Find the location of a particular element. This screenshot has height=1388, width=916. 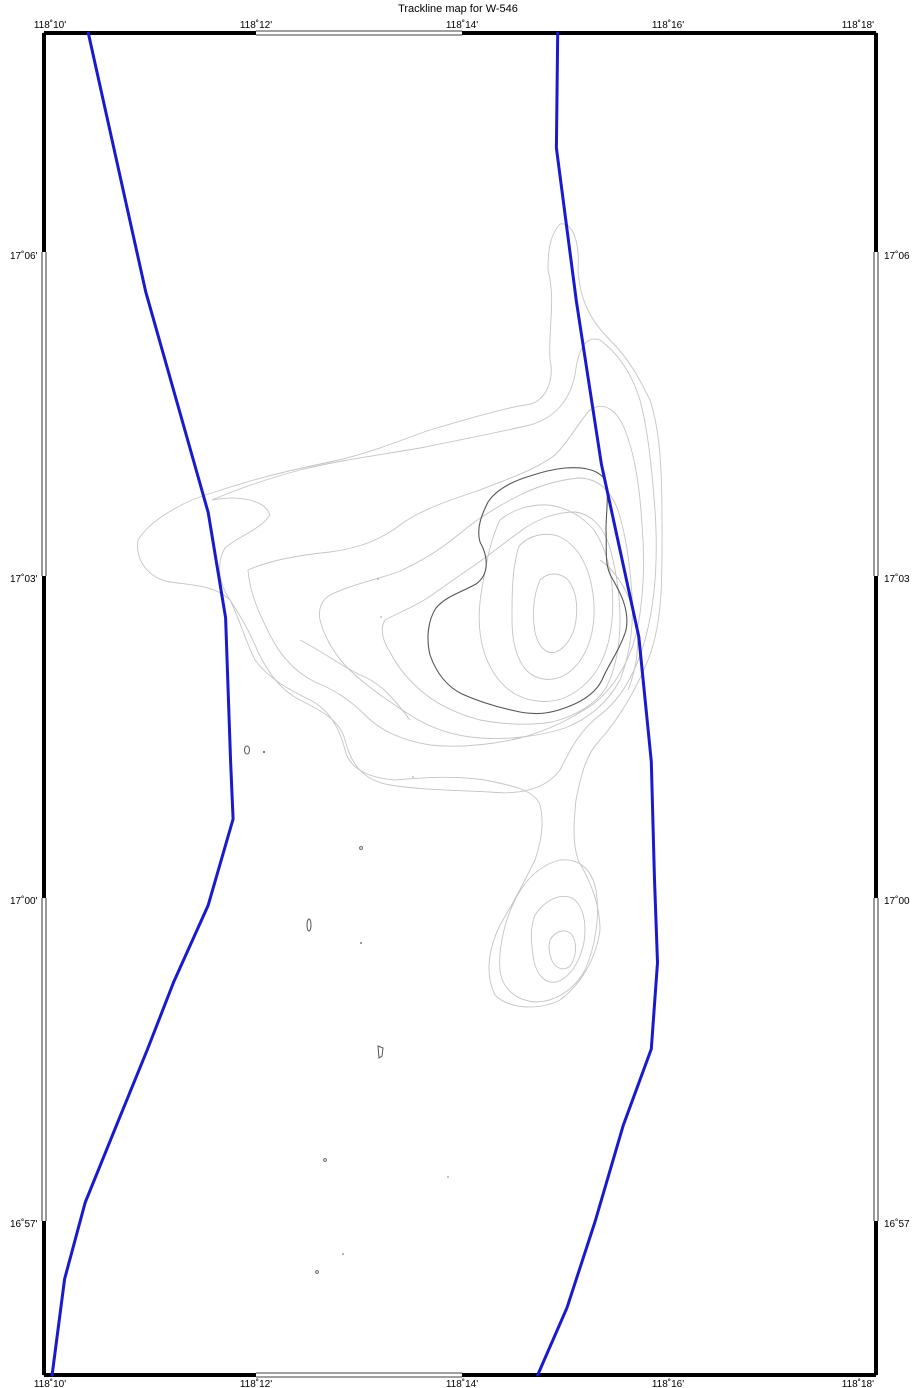

left-lat-label: 16˚57' is located at coordinates (24, 1224).